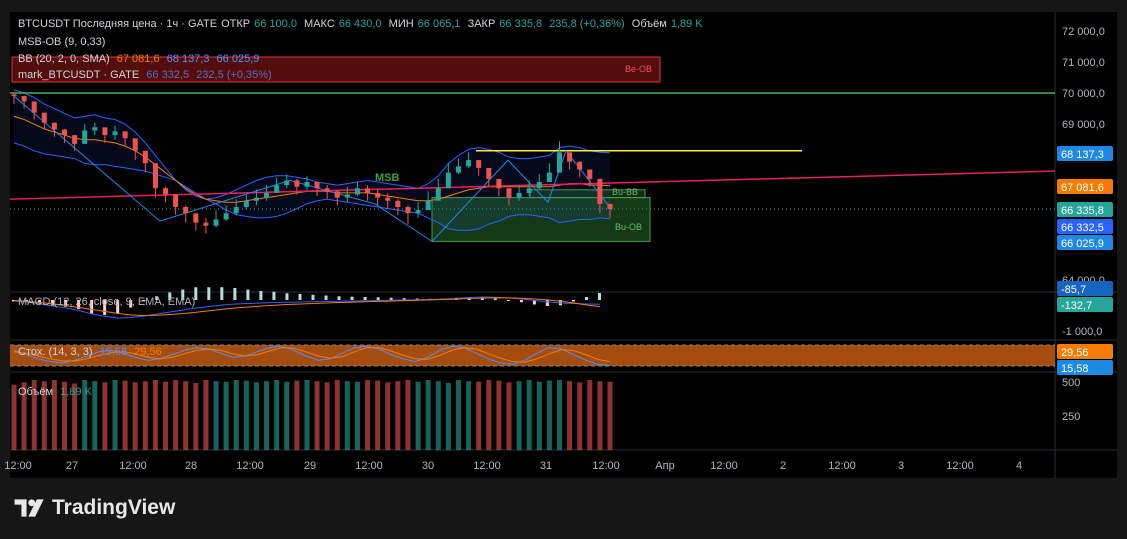  What do you see at coordinates (587, 24) in the screenshot?
I see `change-value: 235,8 (+0,36%)` at bounding box center [587, 24].